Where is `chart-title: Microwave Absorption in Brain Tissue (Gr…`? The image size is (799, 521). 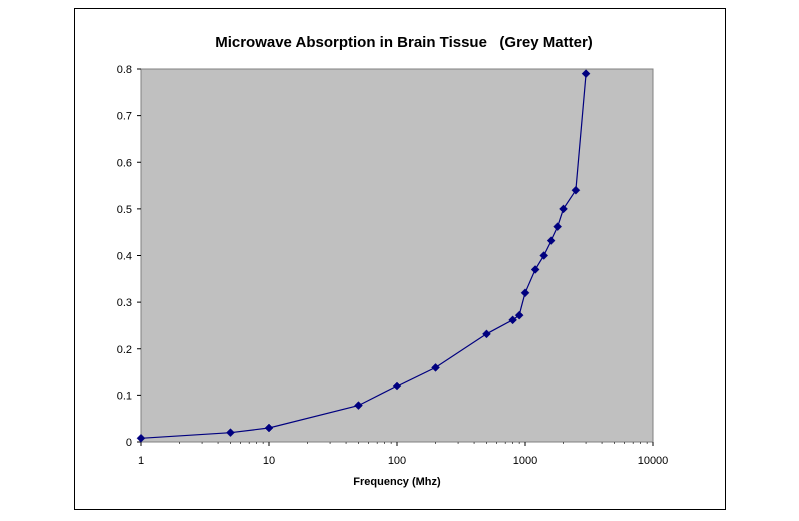
chart-title: Microwave Absorption in Brain Tissue (Gr… is located at coordinates (404, 42).